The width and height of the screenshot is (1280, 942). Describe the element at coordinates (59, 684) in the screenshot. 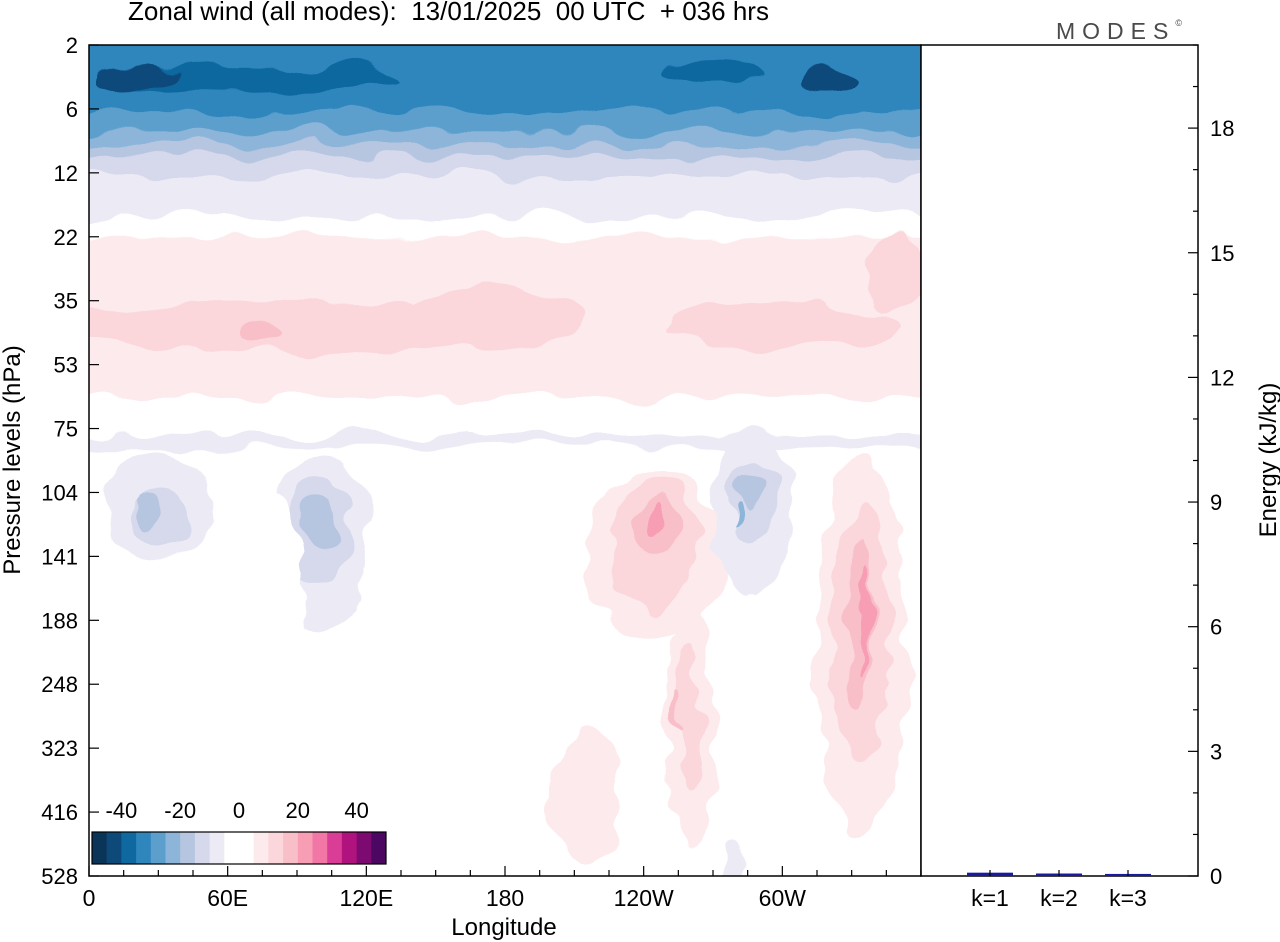

I see `y-tick-label: 248` at that location.